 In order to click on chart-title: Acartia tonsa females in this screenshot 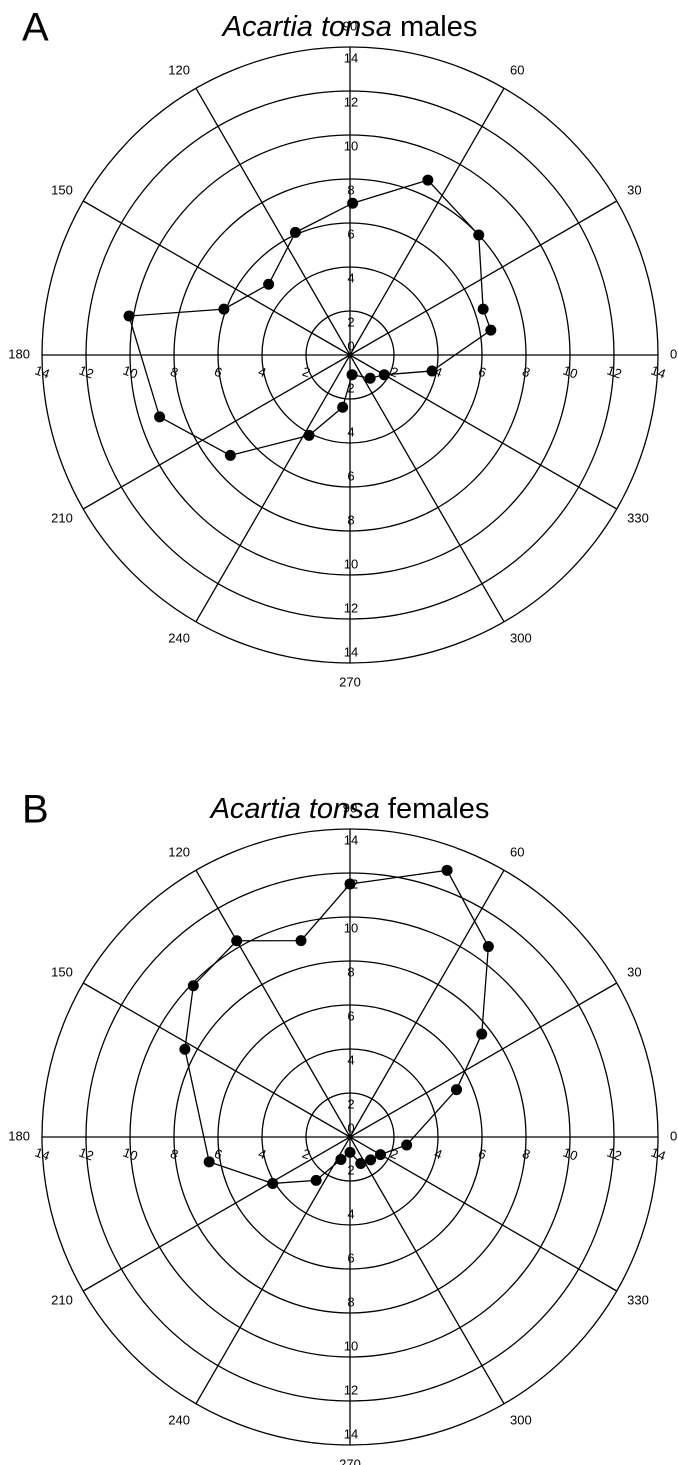, I will do `click(349, 809)`.